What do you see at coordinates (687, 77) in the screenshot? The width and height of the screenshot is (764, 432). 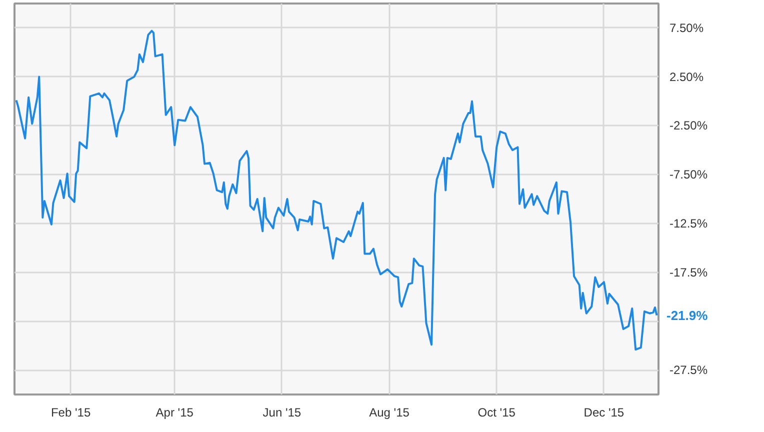 I see `y-tick-label: 2.50%` at bounding box center [687, 77].